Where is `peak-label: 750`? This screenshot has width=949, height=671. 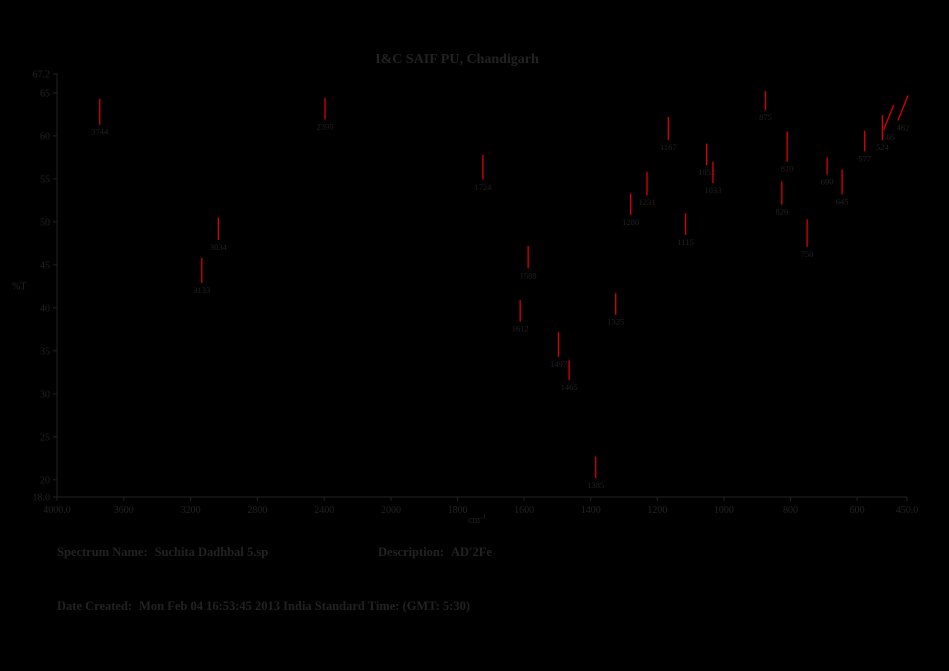
peak-label: 750 is located at coordinates (807, 254).